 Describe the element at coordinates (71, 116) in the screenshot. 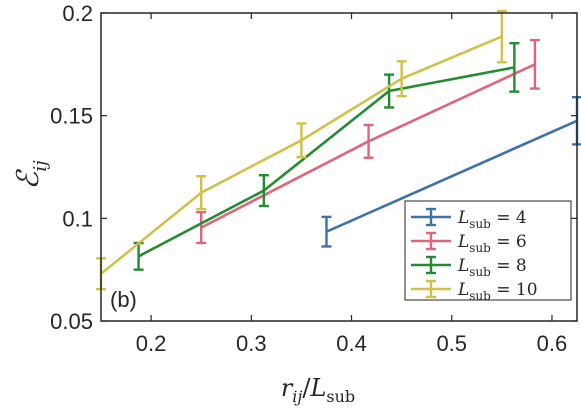

I see `y-tick-label: 0.15` at that location.